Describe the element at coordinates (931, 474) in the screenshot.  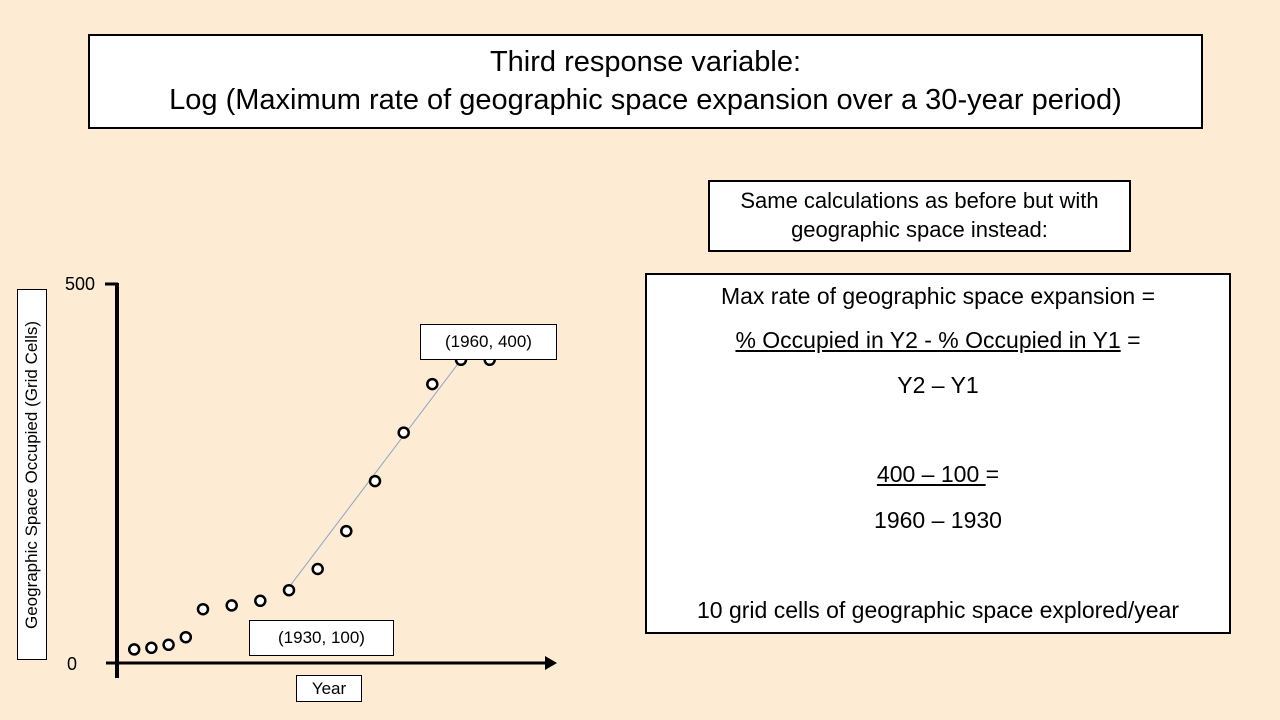
I see `formula-numerator-2: 400 – 100` at that location.